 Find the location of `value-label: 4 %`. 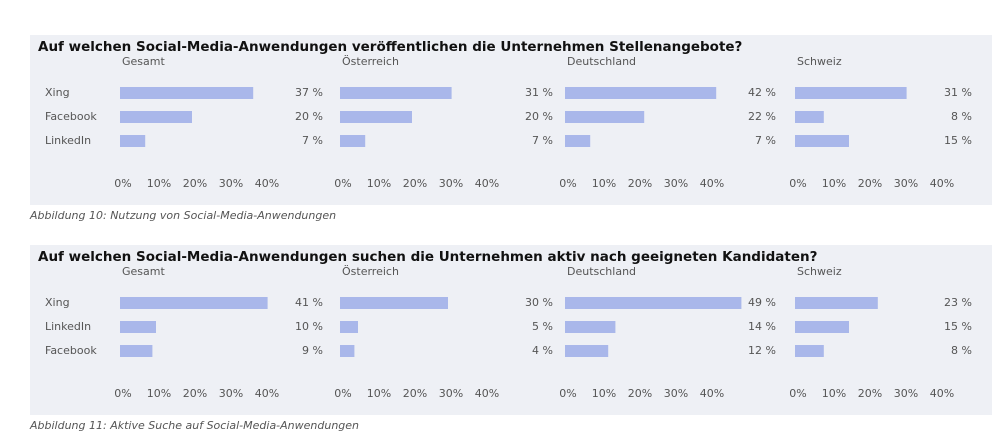

value-label: 4 % is located at coordinates (542, 350).